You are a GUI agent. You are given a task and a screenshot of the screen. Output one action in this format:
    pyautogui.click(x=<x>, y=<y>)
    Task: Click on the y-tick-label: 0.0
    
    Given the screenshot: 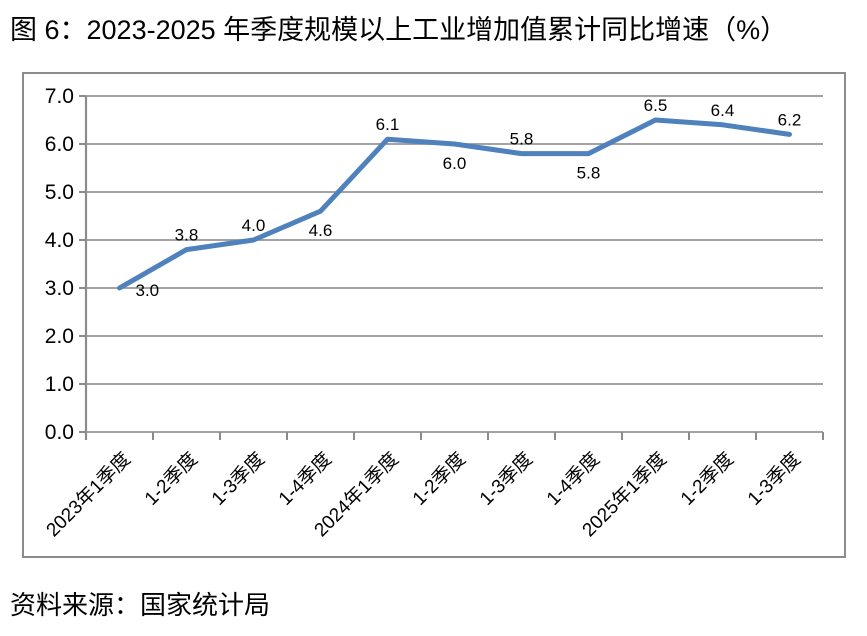 What is the action you would take?
    pyautogui.click(x=59, y=432)
    